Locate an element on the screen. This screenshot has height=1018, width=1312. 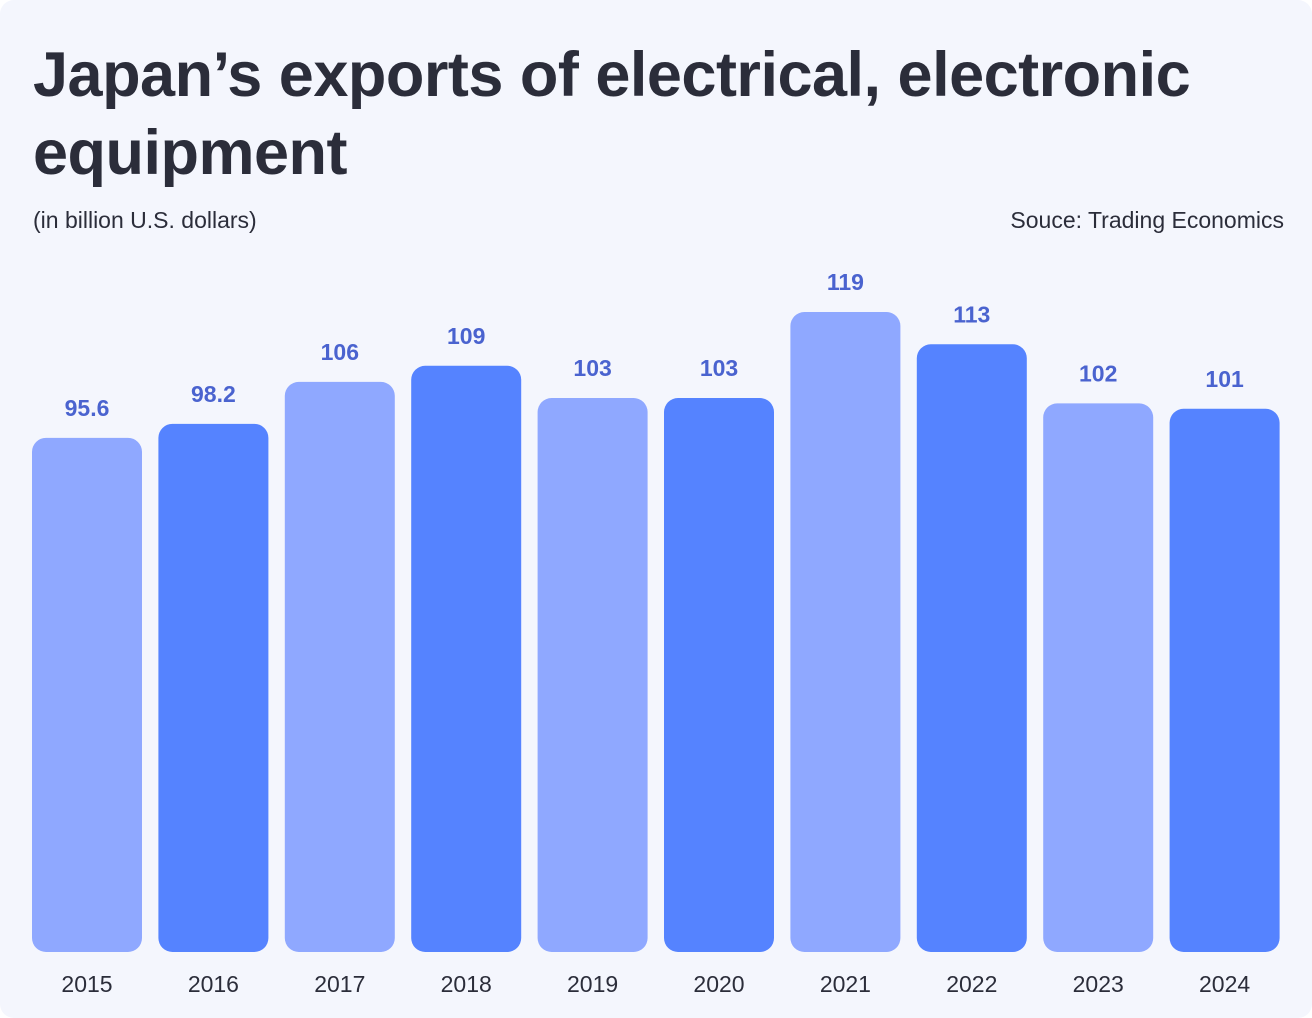
chart-subtitle: (in billion U.S. dollars) is located at coordinates (145, 220).